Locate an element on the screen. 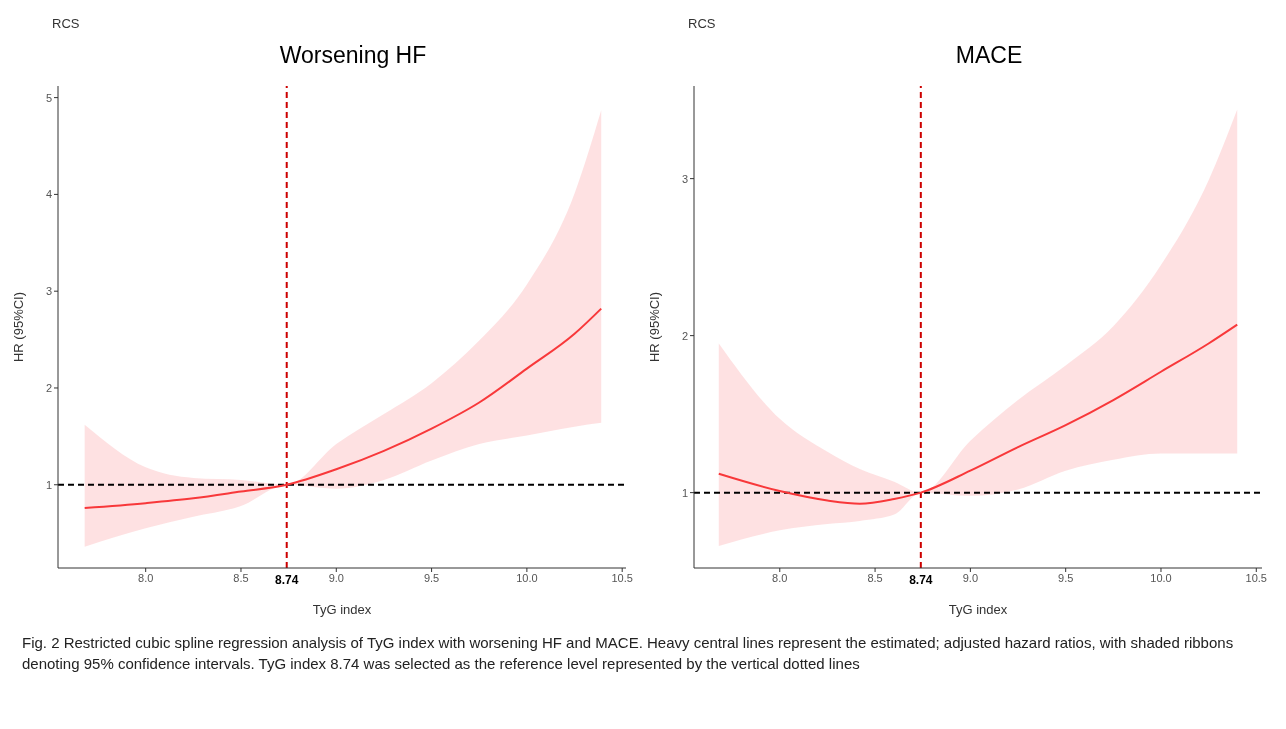 This screenshot has width=1286, height=729. chart-title: Worsening HF is located at coordinates (353, 55).